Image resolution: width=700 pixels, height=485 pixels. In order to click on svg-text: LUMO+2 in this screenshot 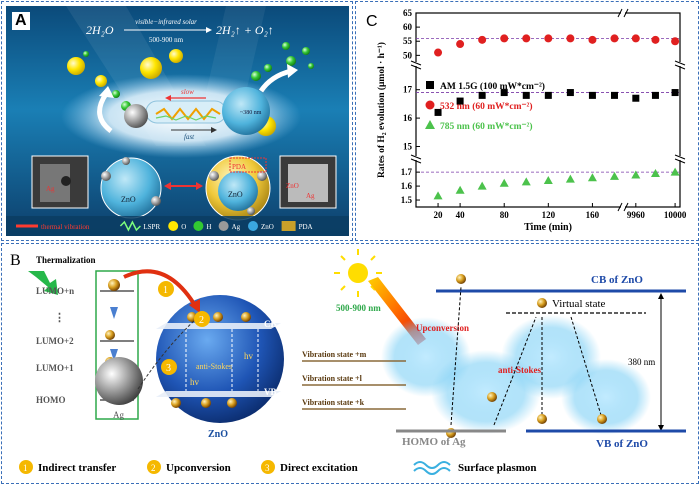, I will do `click(55, 341)`.